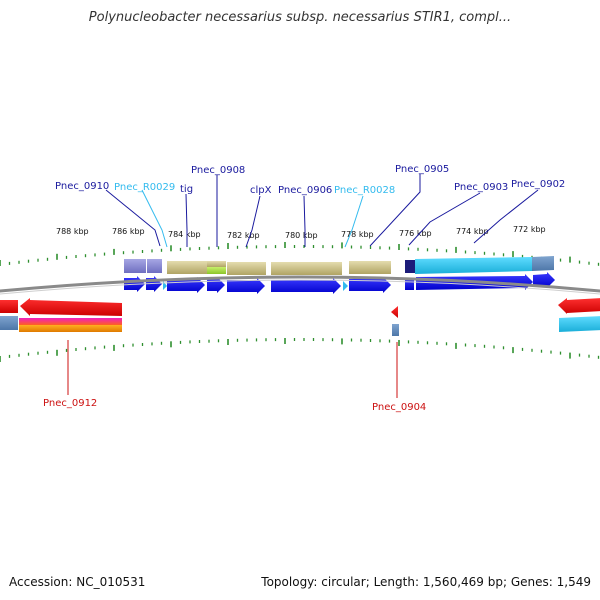 The height and width of the screenshot is (600, 600). Describe the element at coordinates (529, 229) in the screenshot. I see `scale-label: 772 kbp` at that location.